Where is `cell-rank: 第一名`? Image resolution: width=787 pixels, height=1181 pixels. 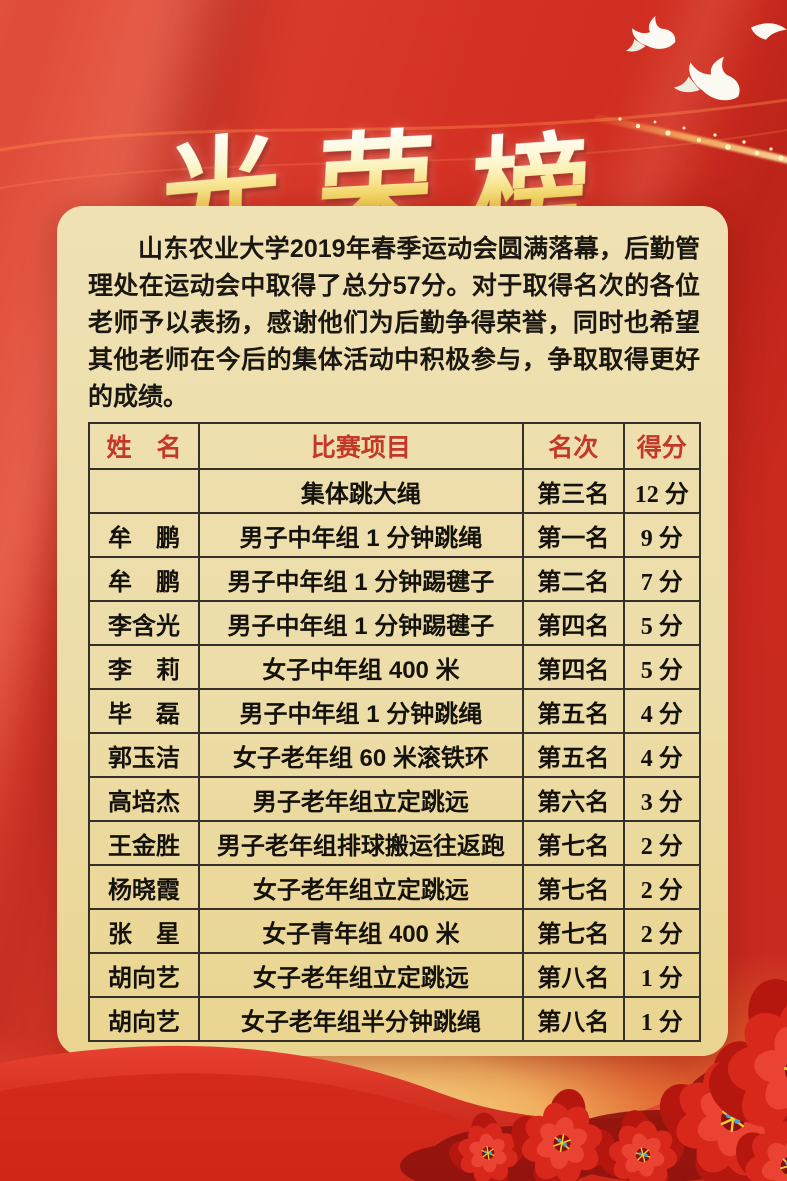
cell-rank: 第一名 is located at coordinates (573, 535).